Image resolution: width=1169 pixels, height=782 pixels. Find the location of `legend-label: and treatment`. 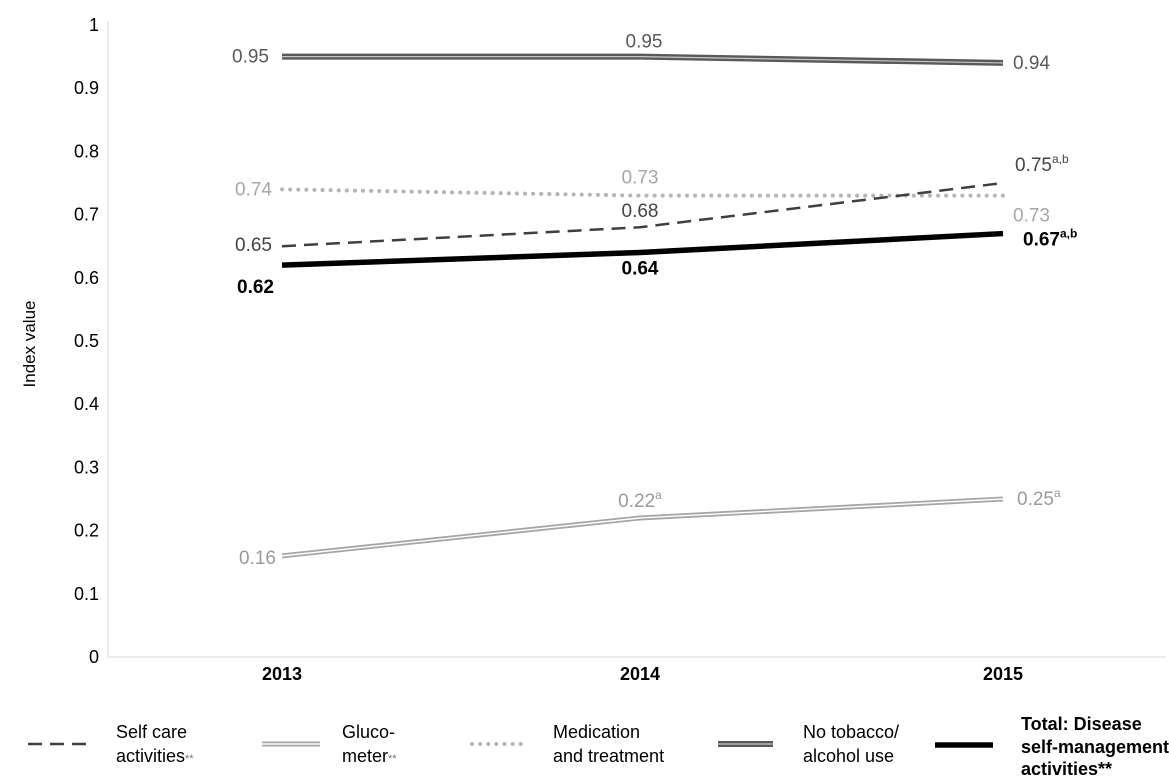

legend-label: and treatment is located at coordinates (608, 756).